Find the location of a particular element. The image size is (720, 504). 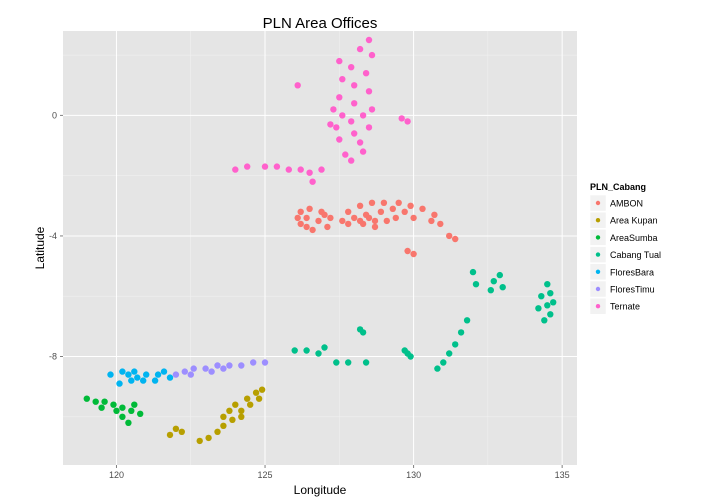

legend-label: Cabang Tual is located at coordinates (635, 255).